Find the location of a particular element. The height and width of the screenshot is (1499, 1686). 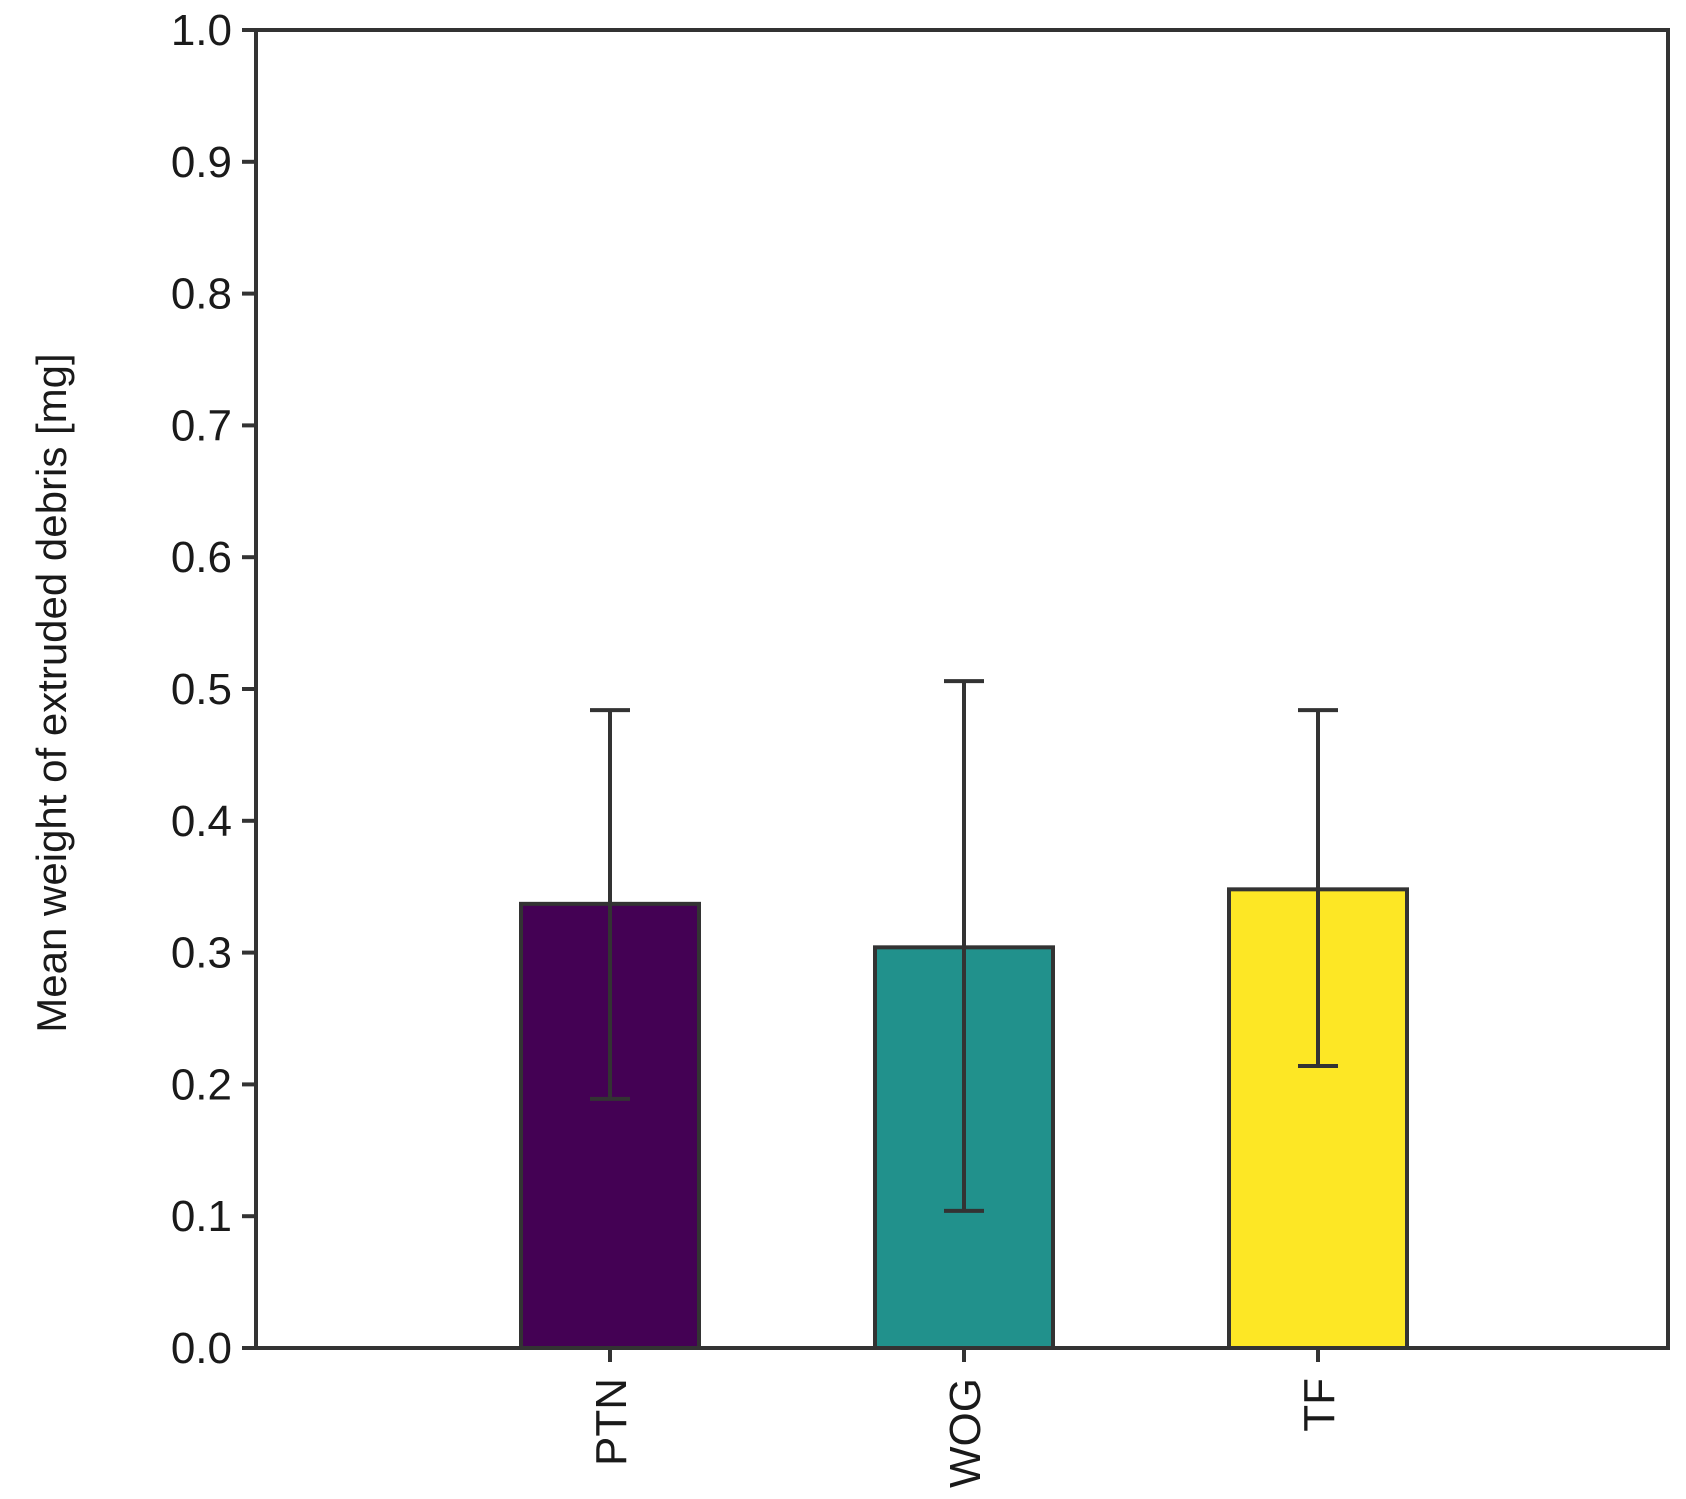

y-tick-label: 0.8 is located at coordinates (201, 294).